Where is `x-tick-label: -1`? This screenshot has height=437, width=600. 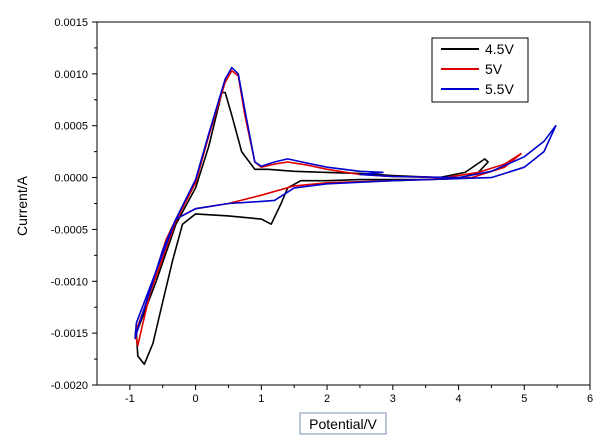 x-tick-label: -1 is located at coordinates (130, 399).